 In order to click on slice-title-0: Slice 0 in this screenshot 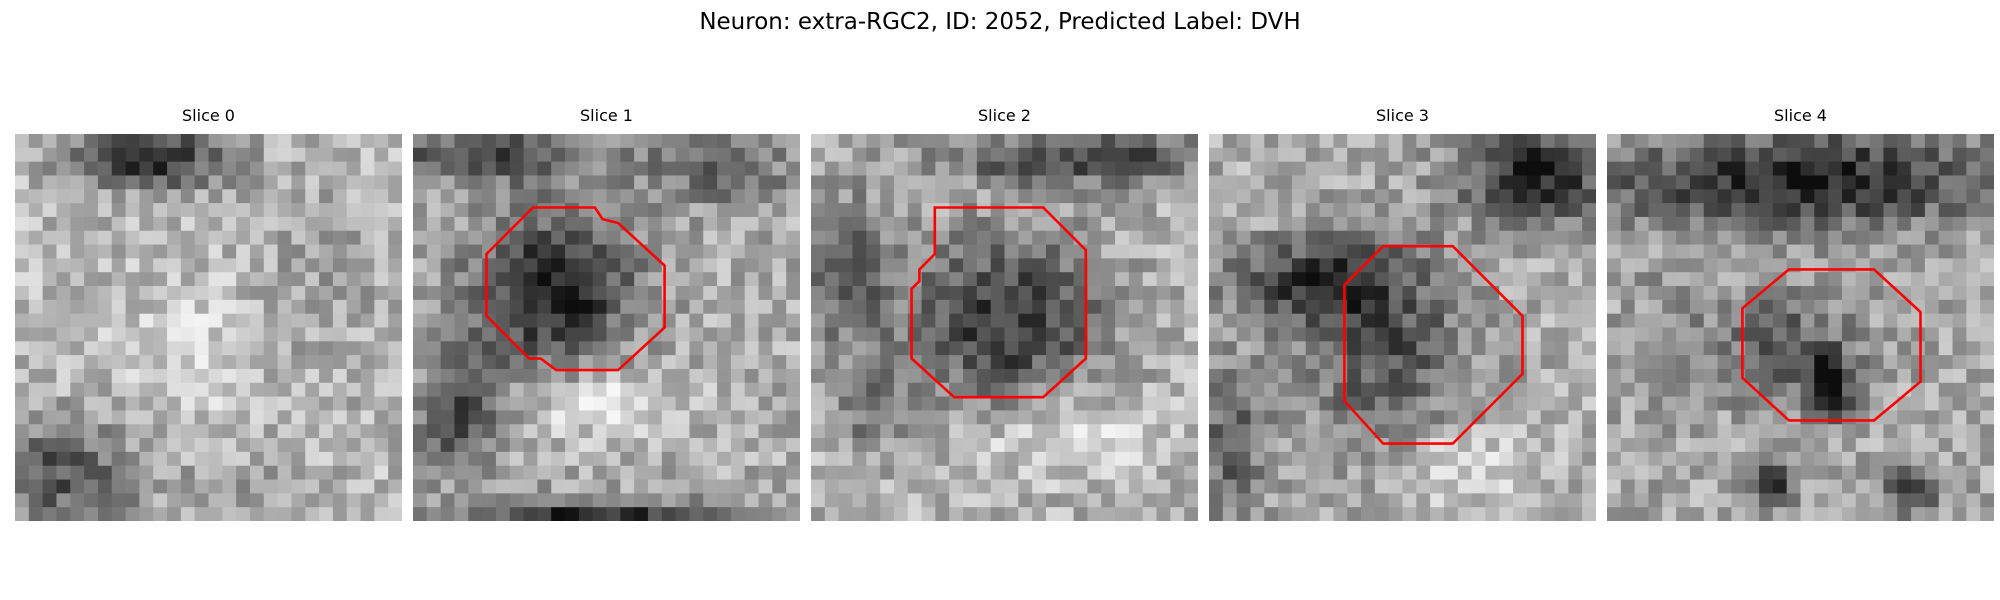, I will do `click(208, 115)`.